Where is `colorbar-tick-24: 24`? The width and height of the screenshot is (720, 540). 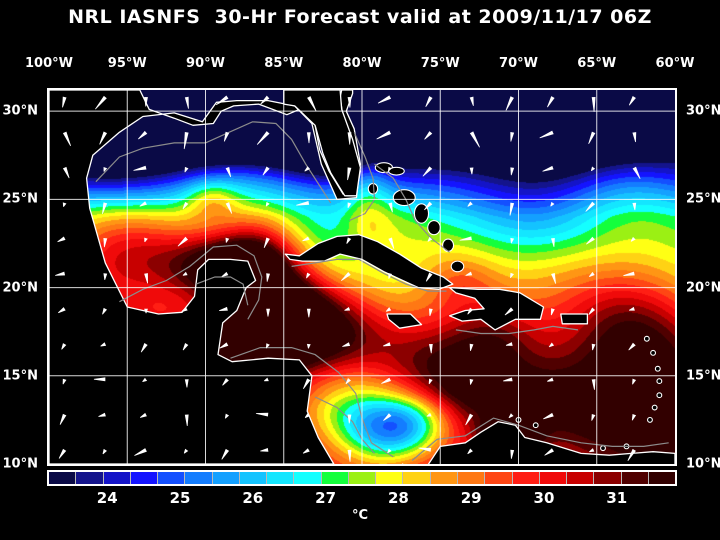 colorbar-tick-24: 24 is located at coordinates (107, 498).